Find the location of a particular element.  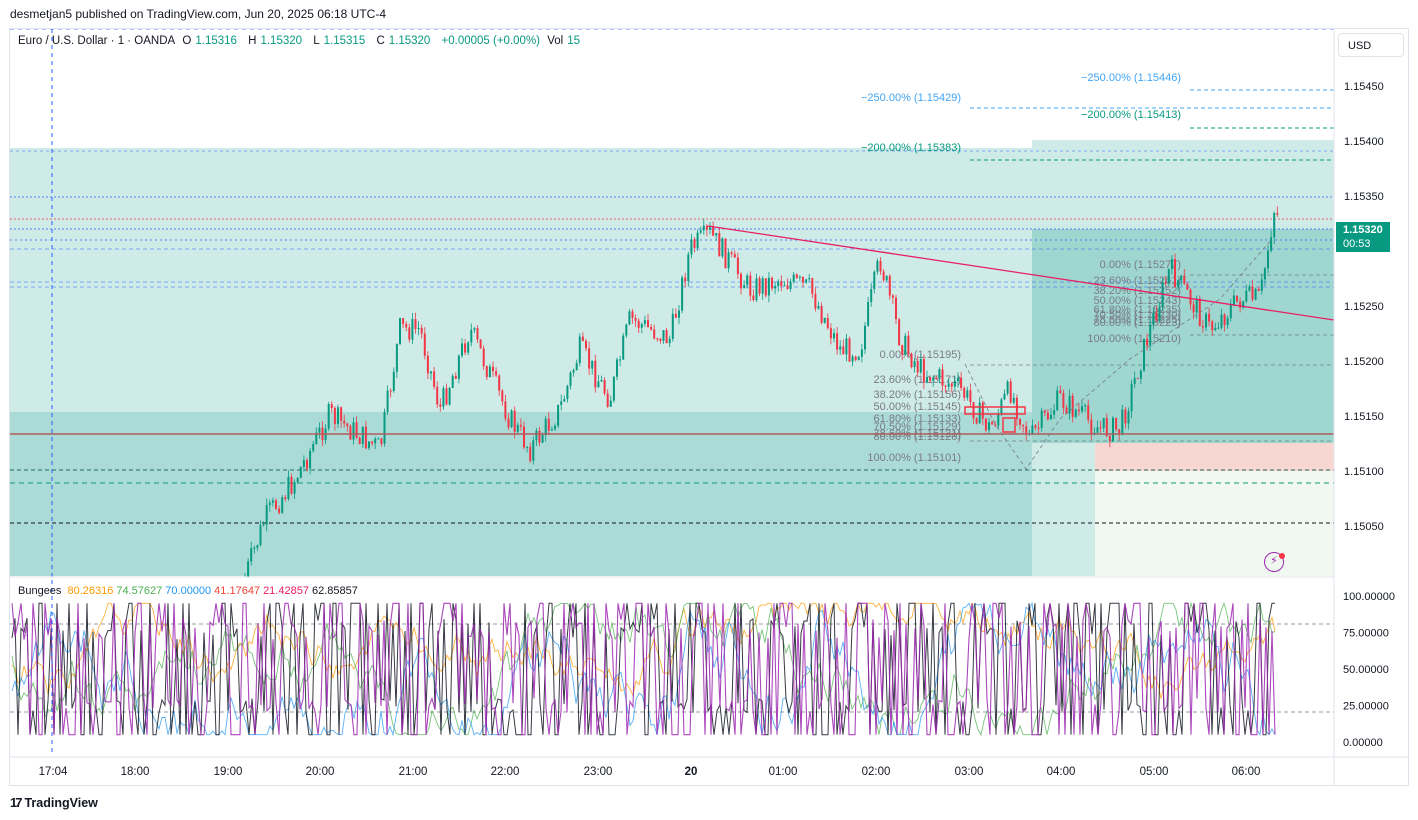

trendline is located at coordinates (1020, 273).